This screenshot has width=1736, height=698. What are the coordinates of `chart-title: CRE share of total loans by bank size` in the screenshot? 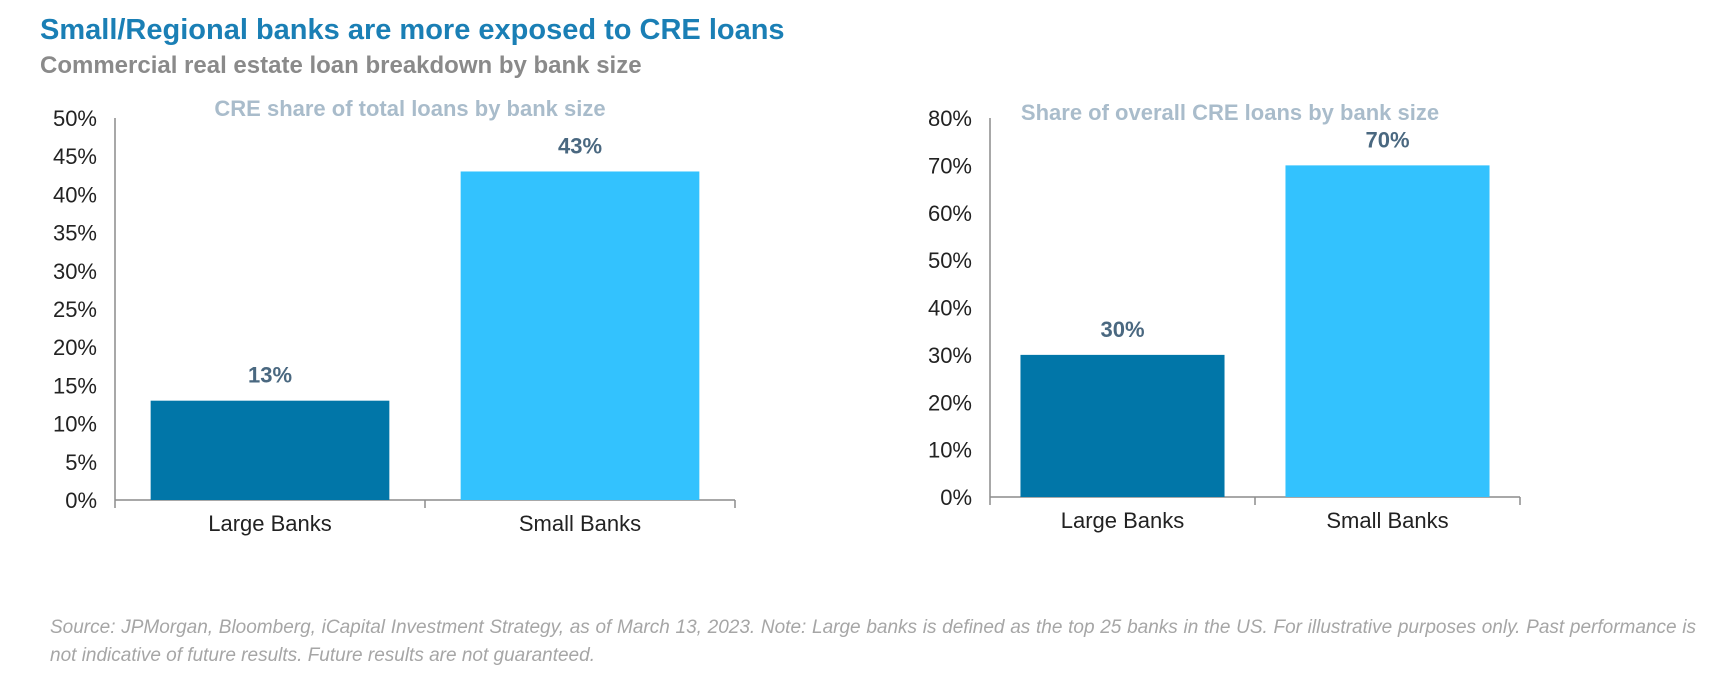 It's located at (409, 108).